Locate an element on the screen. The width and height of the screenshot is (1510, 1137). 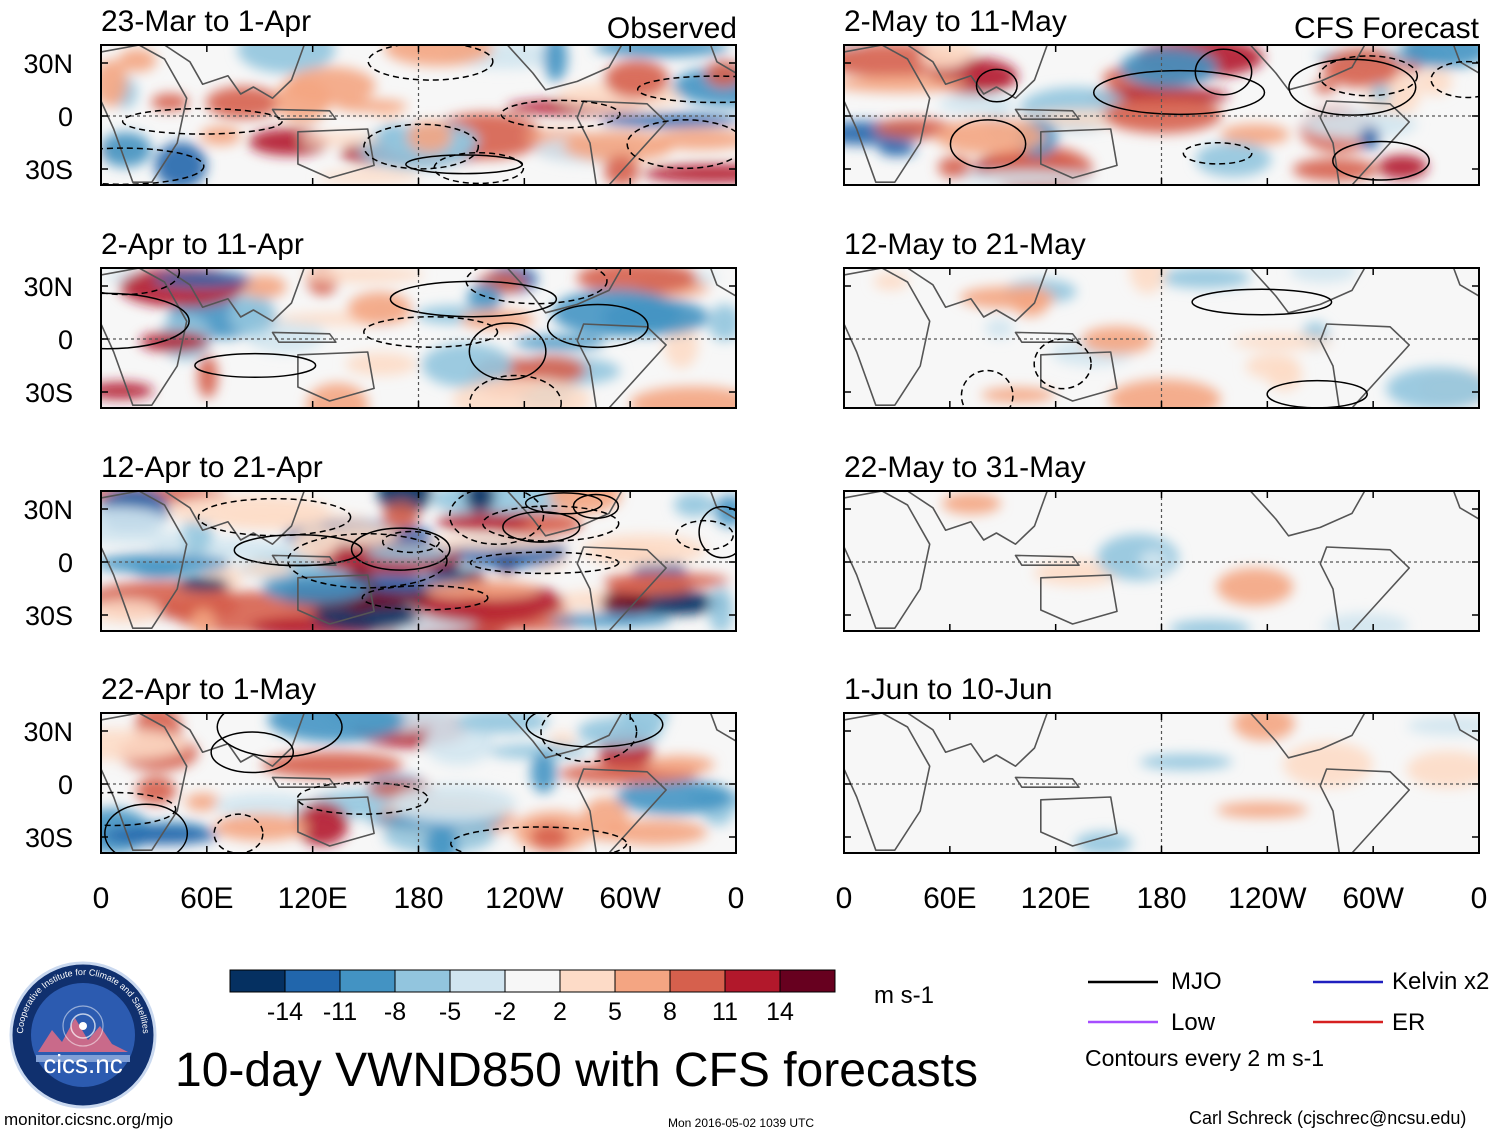
anomaly-field is located at coordinates (418, 783).